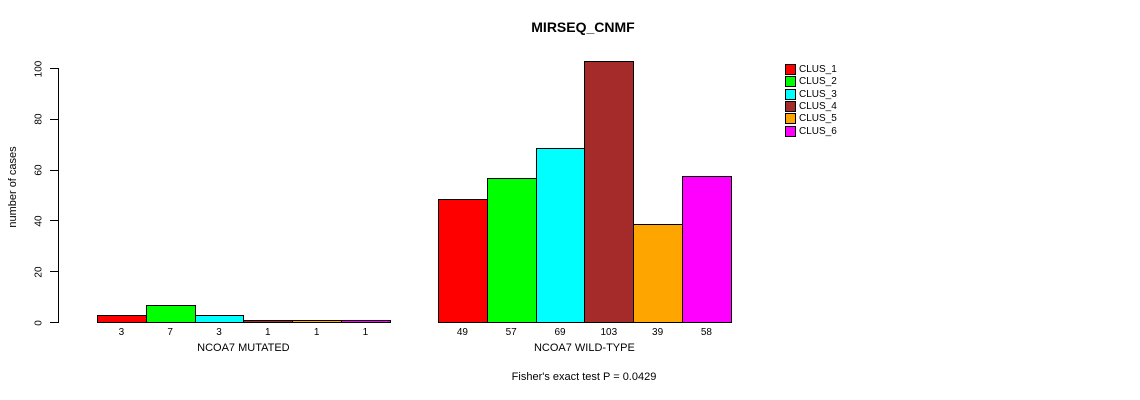 The width and height of the screenshot is (1140, 400). What do you see at coordinates (511, 250) in the screenshot?
I see `bar-clus_2-group2` at bounding box center [511, 250].